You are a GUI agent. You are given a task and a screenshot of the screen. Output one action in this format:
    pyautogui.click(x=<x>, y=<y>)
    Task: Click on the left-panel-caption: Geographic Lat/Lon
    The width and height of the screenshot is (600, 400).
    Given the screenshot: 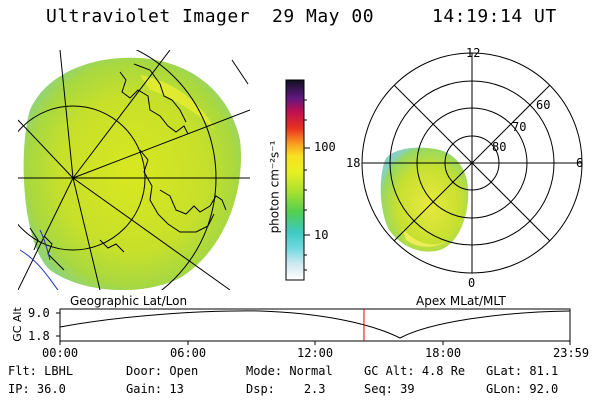 What is the action you would take?
    pyautogui.click(x=129, y=301)
    